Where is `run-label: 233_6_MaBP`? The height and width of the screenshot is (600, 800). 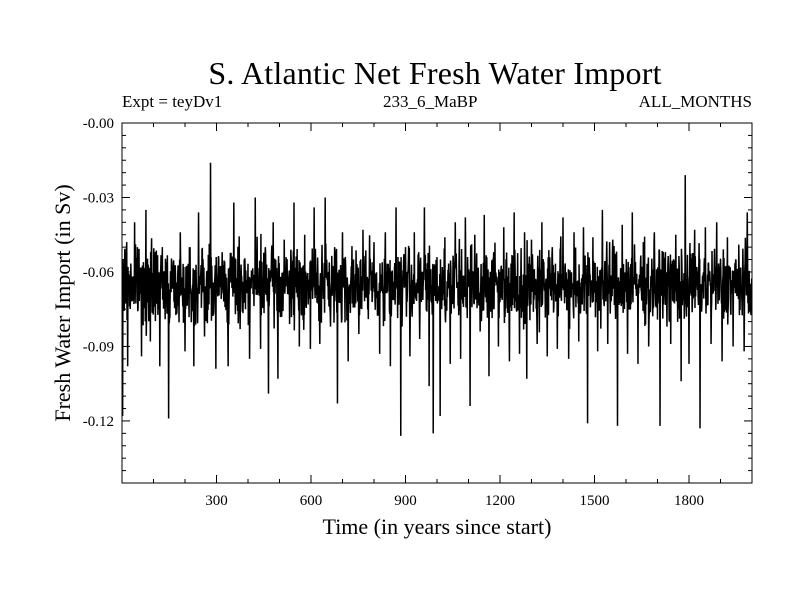
run-label: 233_6_MaBP is located at coordinates (430, 101).